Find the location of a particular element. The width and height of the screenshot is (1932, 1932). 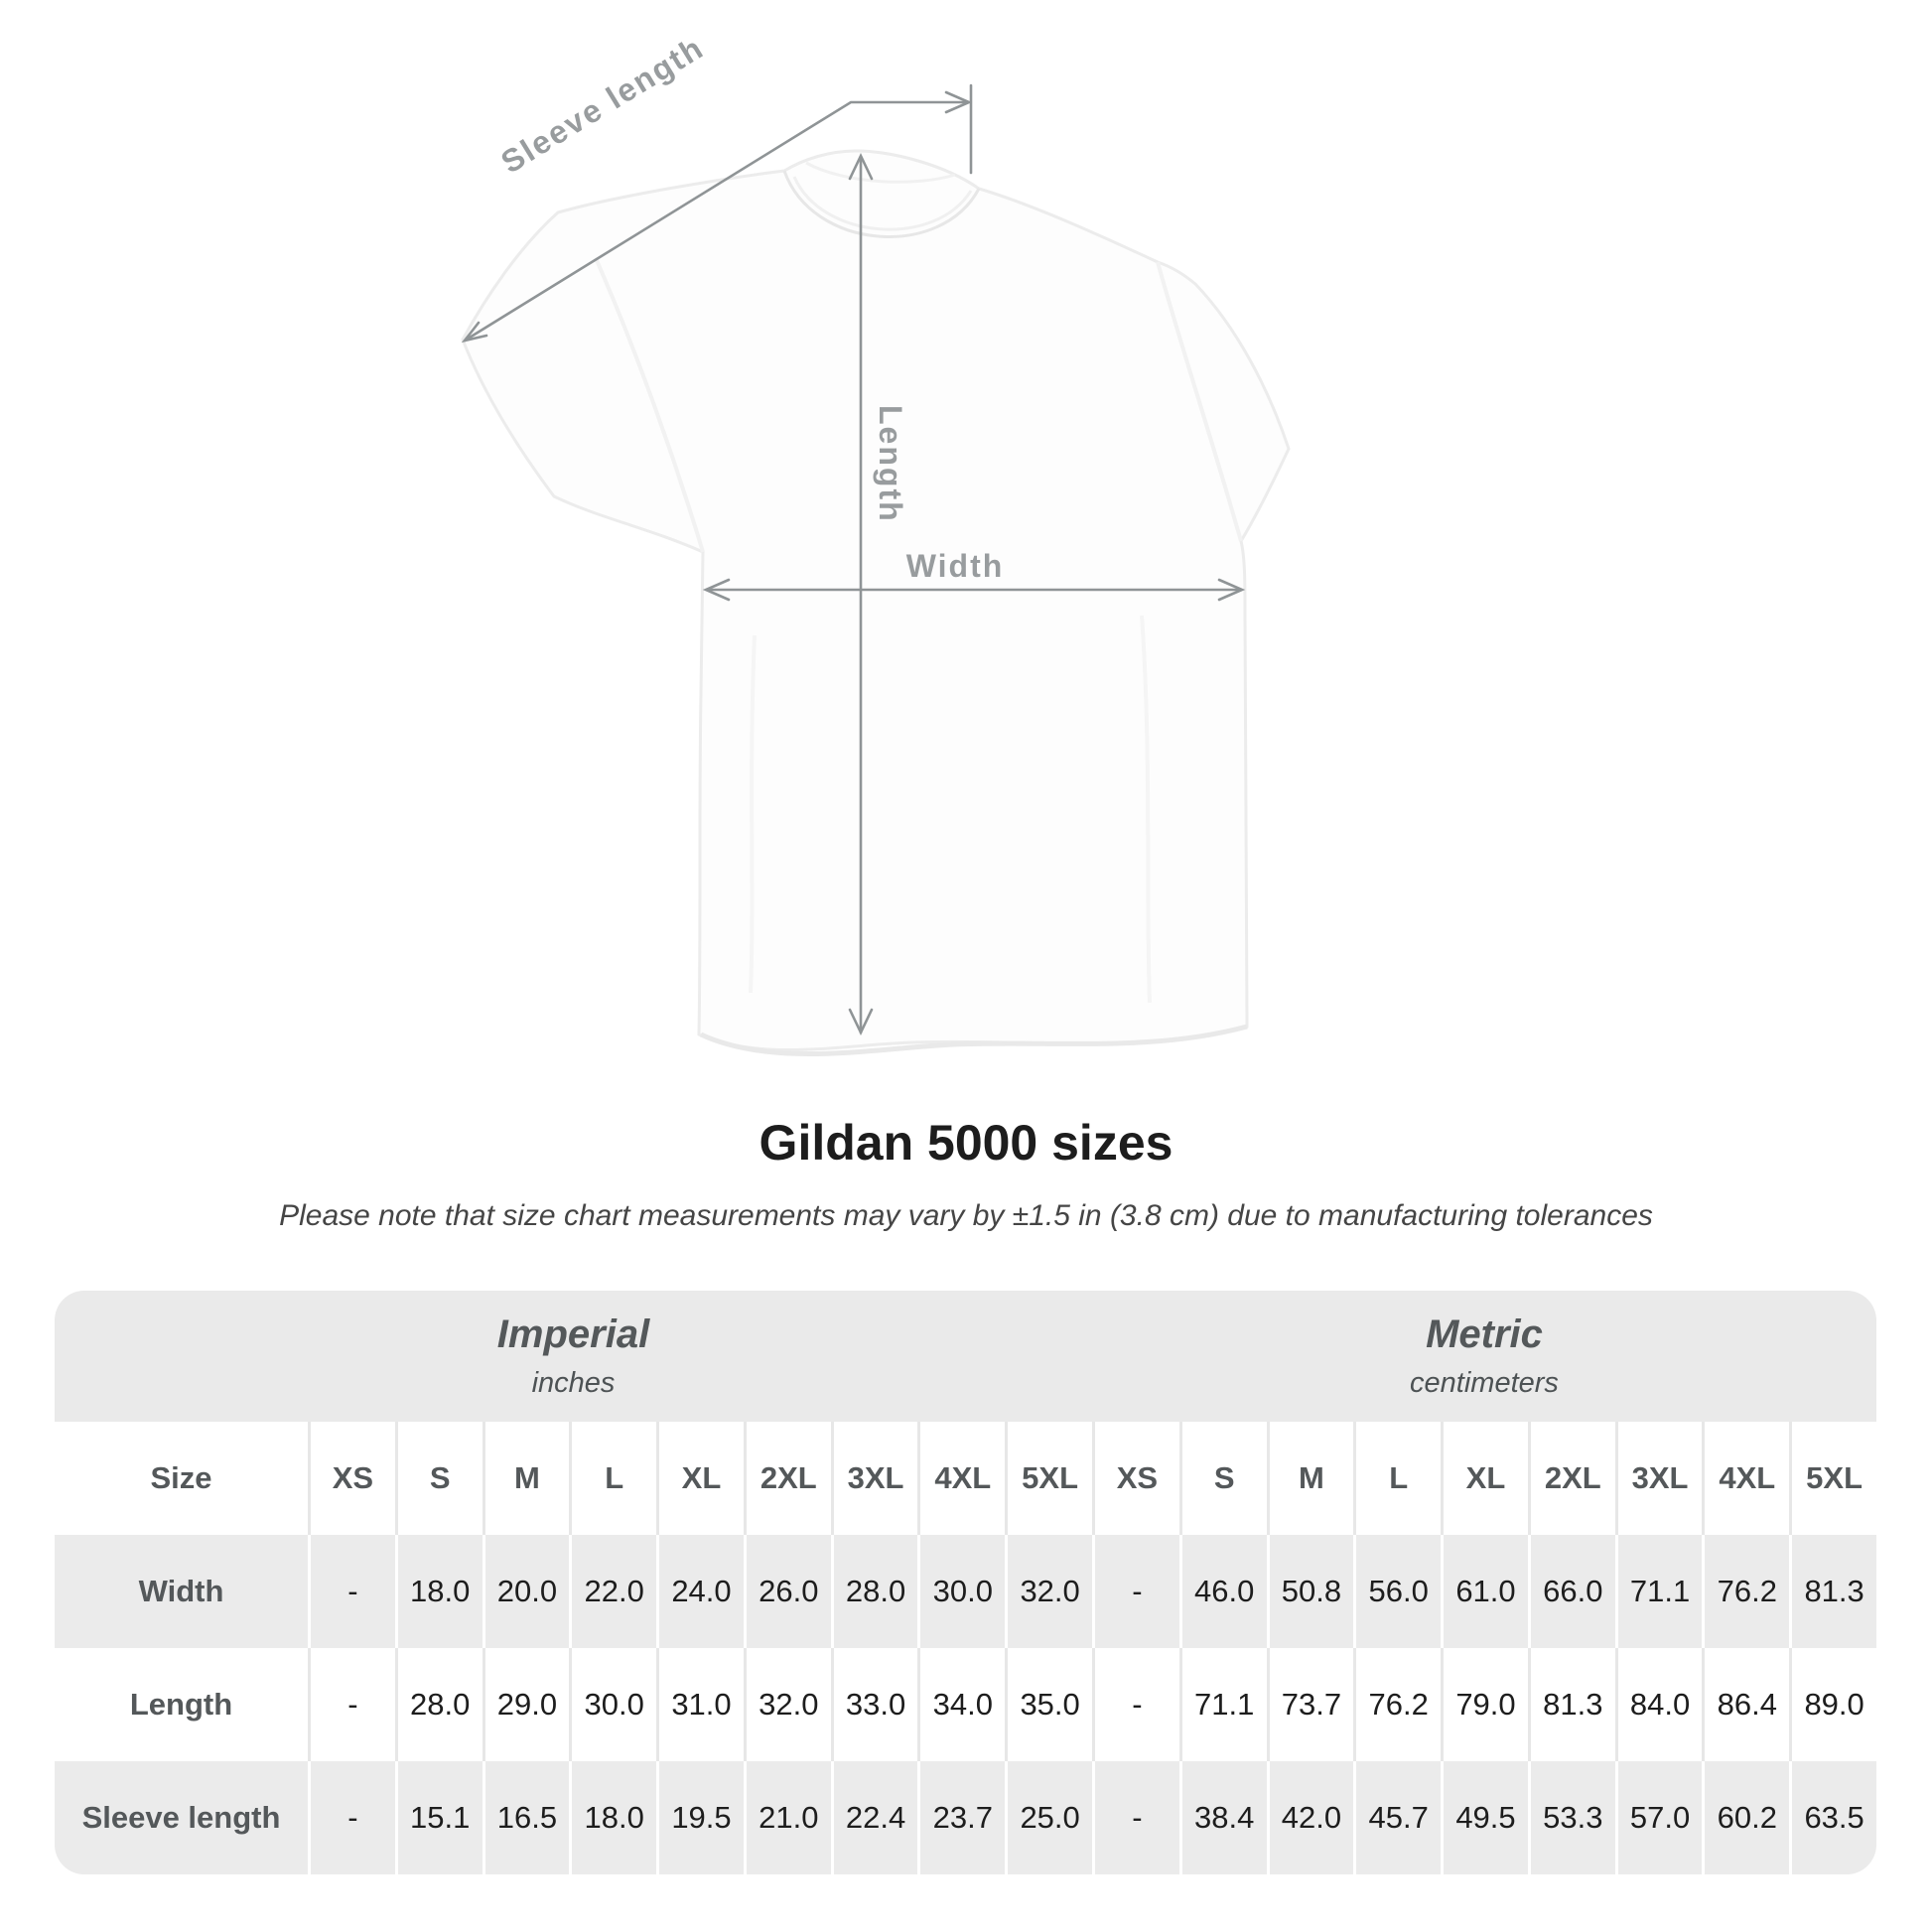

sleeve-length-arrow is located at coordinates (717, 214).